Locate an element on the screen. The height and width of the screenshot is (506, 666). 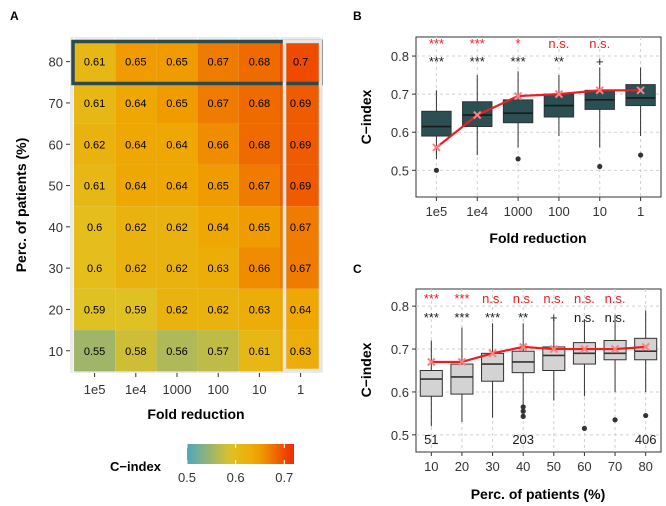
highlight-column-box is located at coordinates (302, 206).